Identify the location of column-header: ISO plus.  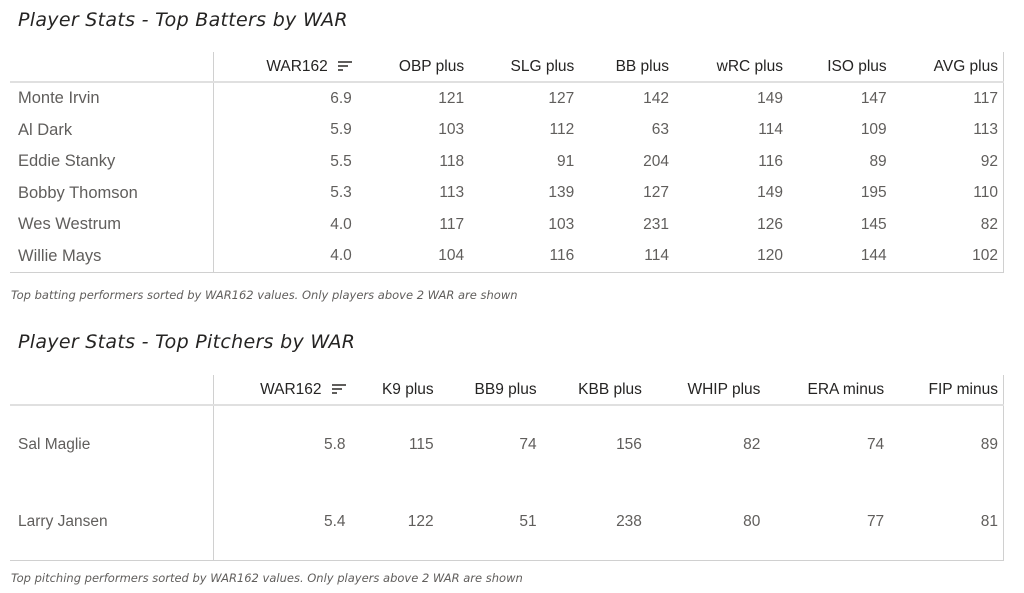
(839, 67).